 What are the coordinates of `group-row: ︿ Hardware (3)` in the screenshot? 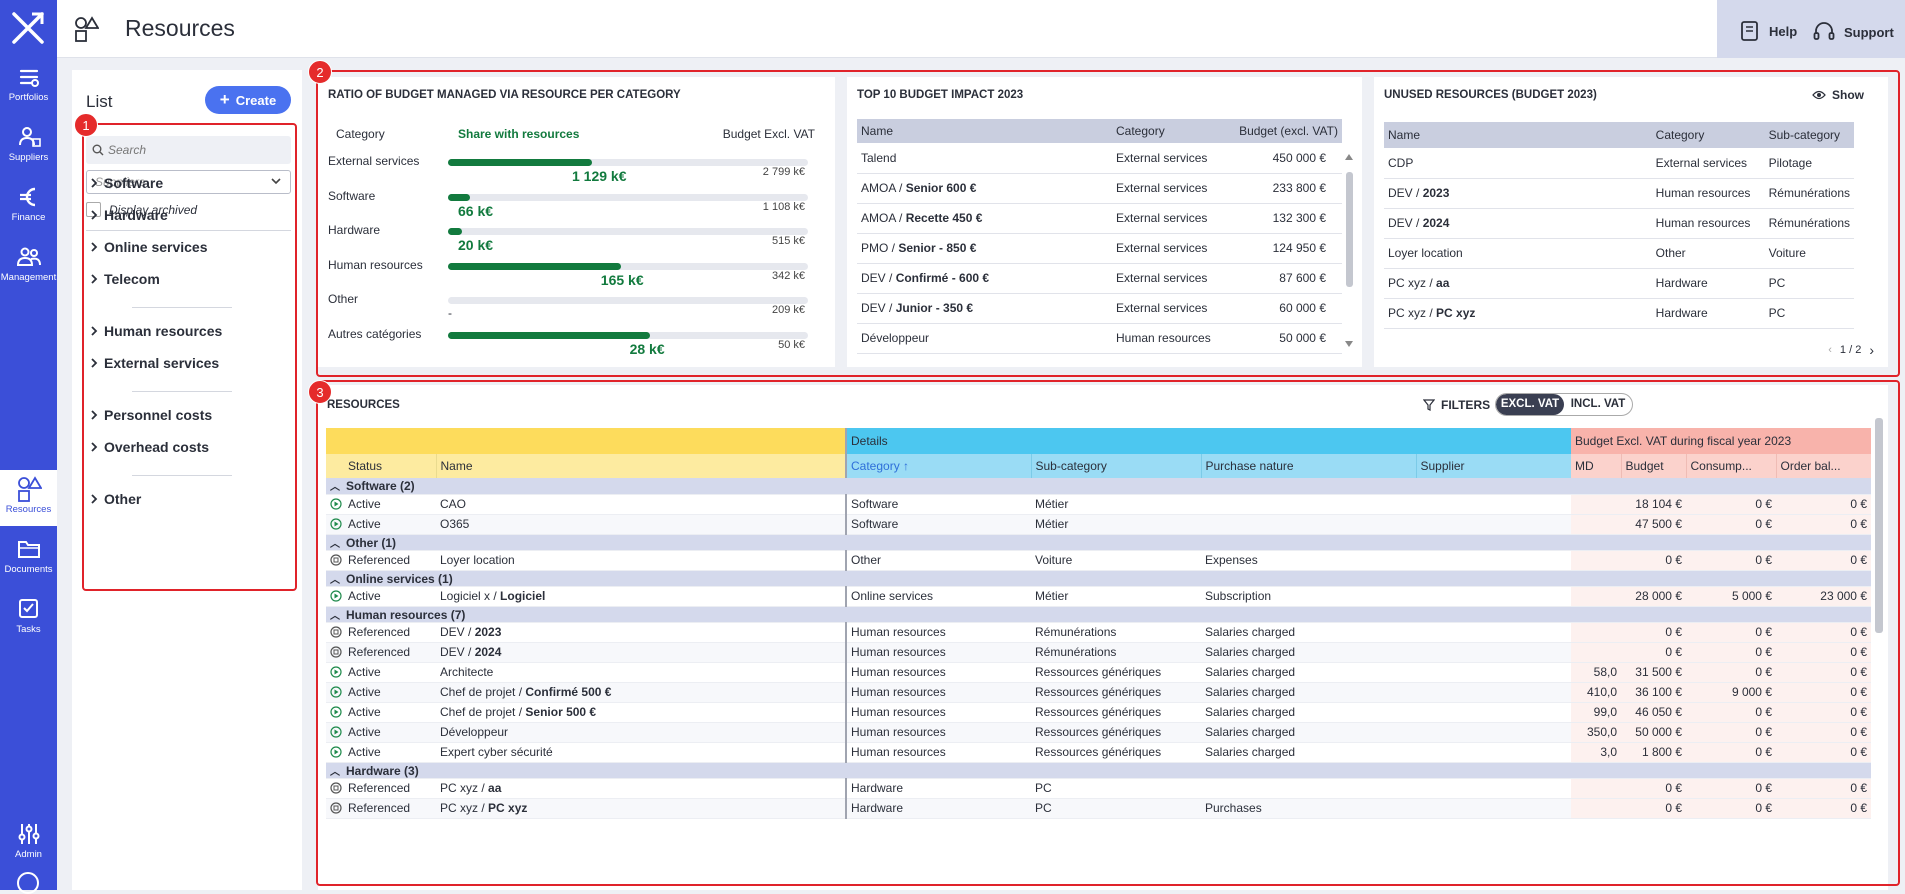 It's located at (1098, 770).